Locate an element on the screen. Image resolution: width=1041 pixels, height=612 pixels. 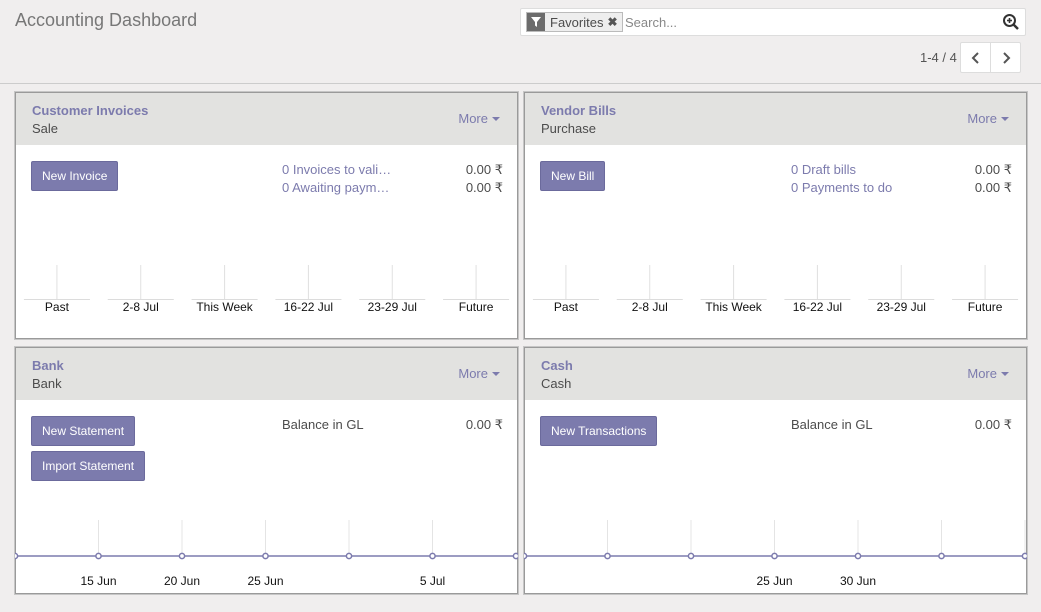
card-header: Bank Bank More is located at coordinates (266, 374).